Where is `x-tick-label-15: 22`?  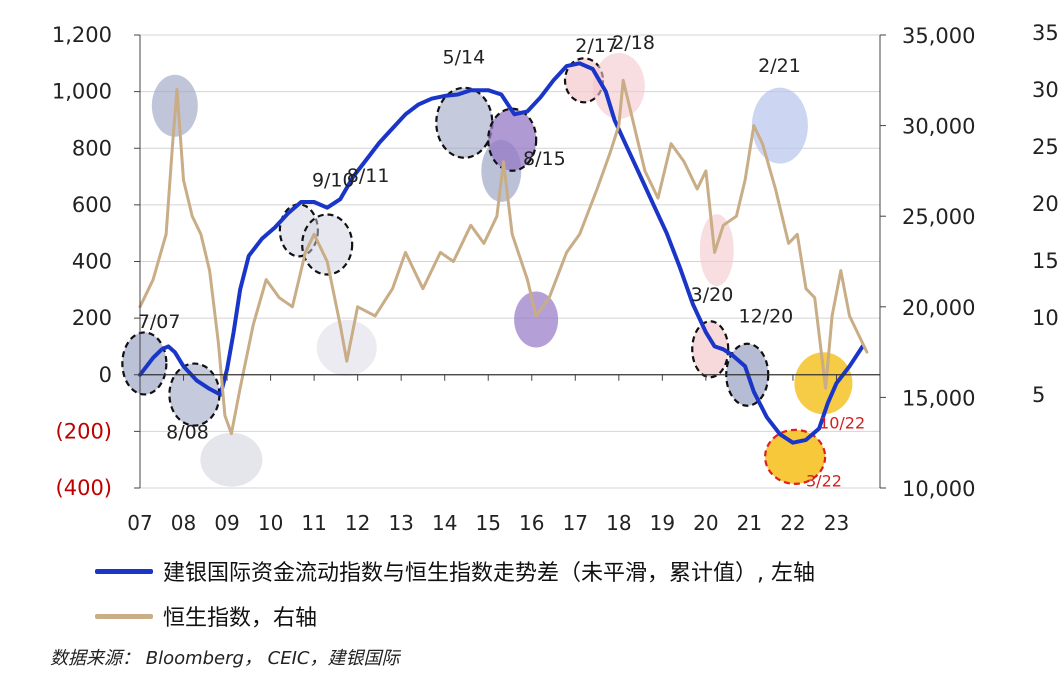 x-tick-label-15: 22 is located at coordinates (792, 523).